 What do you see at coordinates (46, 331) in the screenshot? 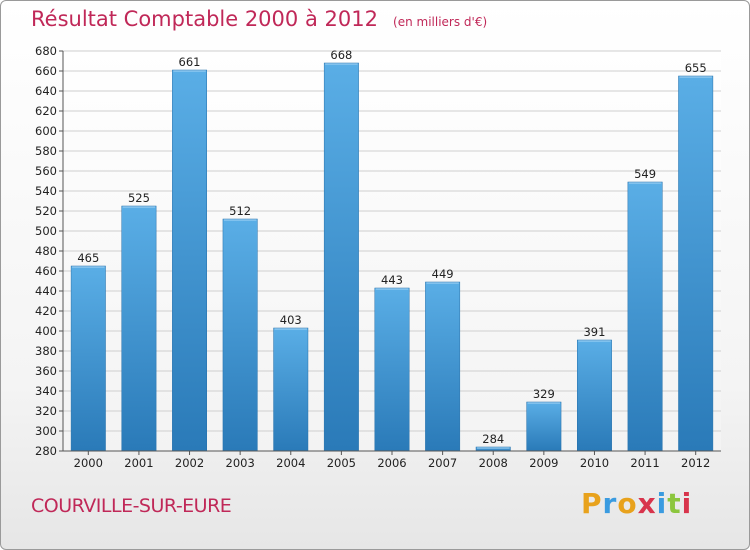
I see `y-tick-label: 400` at bounding box center [46, 331].